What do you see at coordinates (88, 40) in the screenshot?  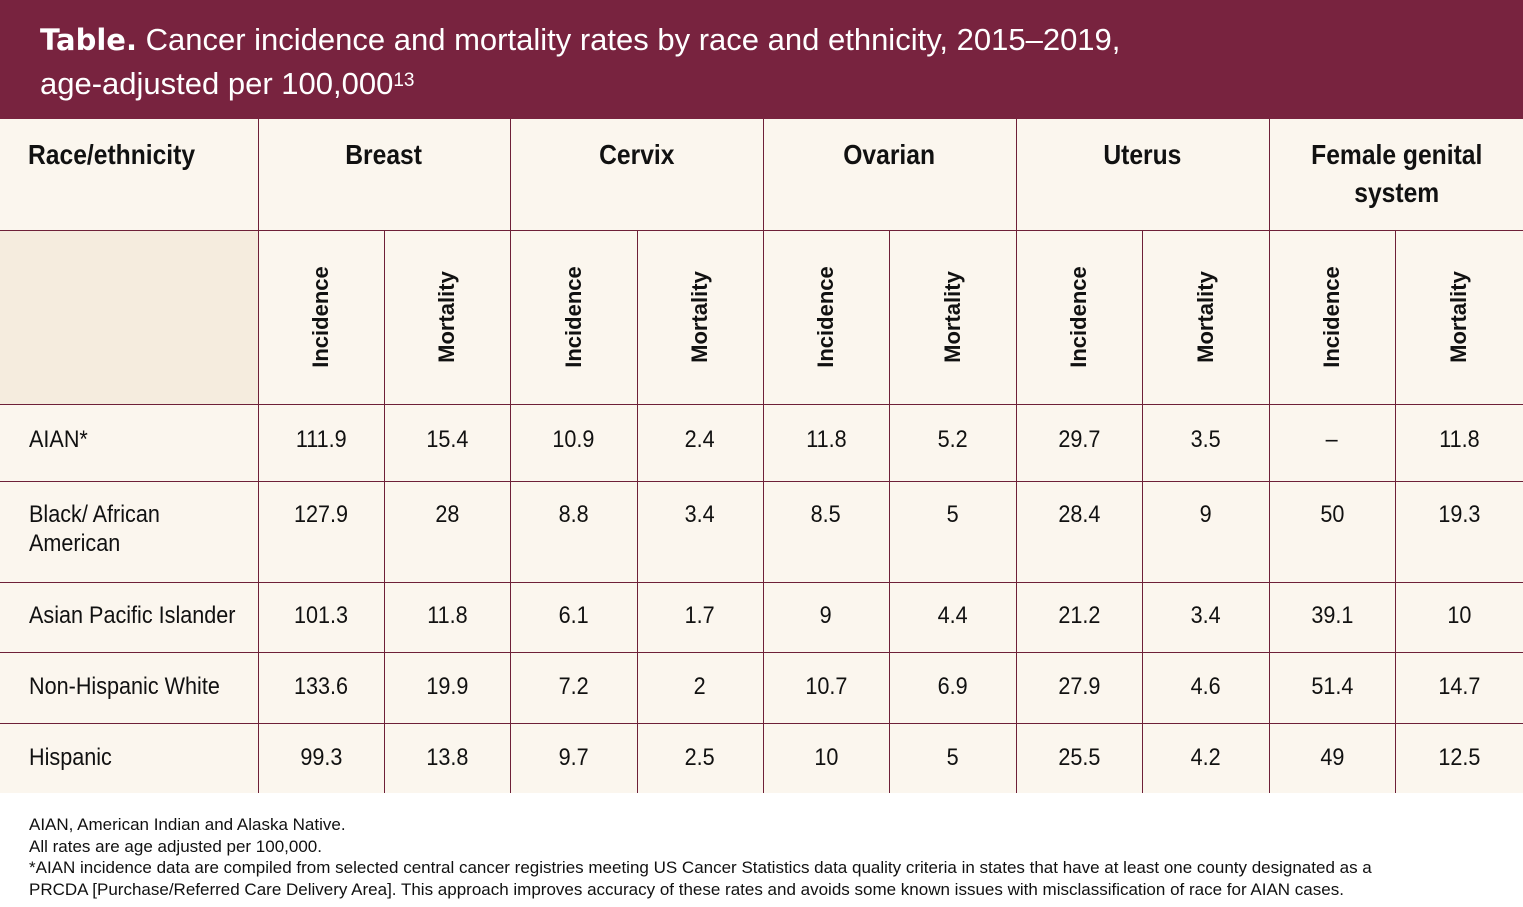 I see `title-lead: Table.` at bounding box center [88, 40].